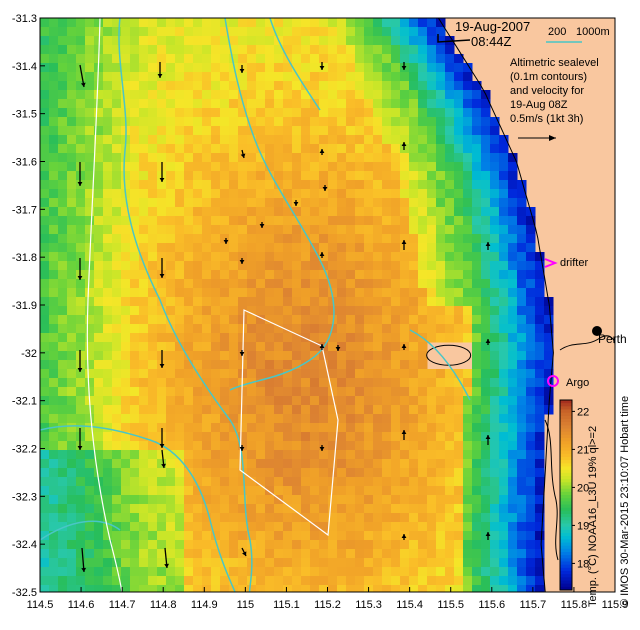  I want to click on colorbar-tick-label: 18, so click(583, 564).